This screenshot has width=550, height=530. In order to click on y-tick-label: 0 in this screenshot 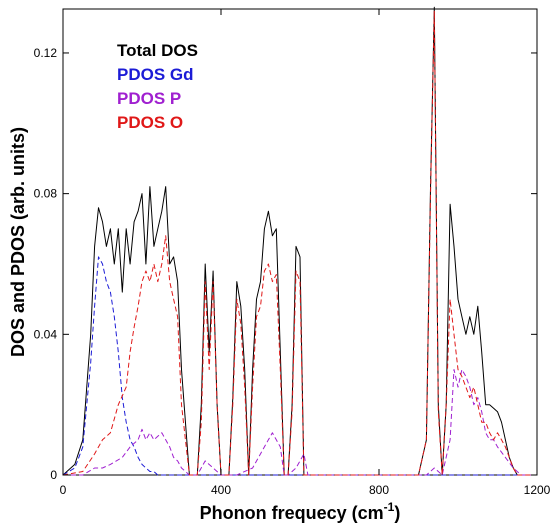, I will do `click(53, 475)`.